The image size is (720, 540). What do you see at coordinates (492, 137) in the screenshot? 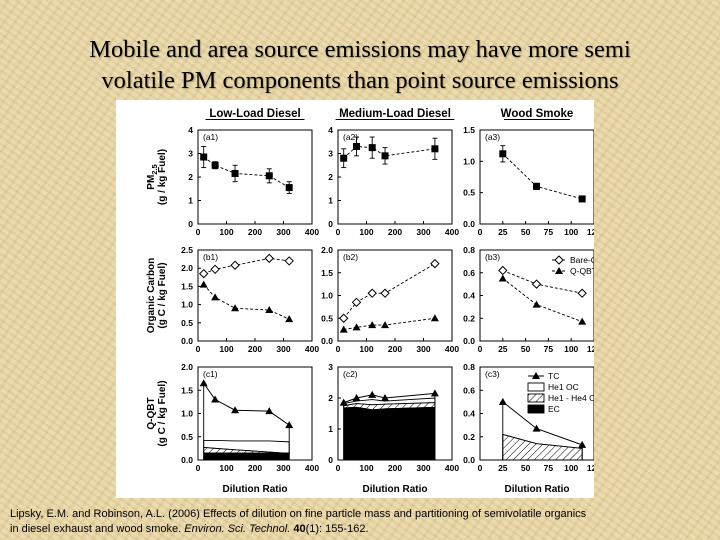
I see `panel-0-2-label: (a3)` at bounding box center [492, 137].